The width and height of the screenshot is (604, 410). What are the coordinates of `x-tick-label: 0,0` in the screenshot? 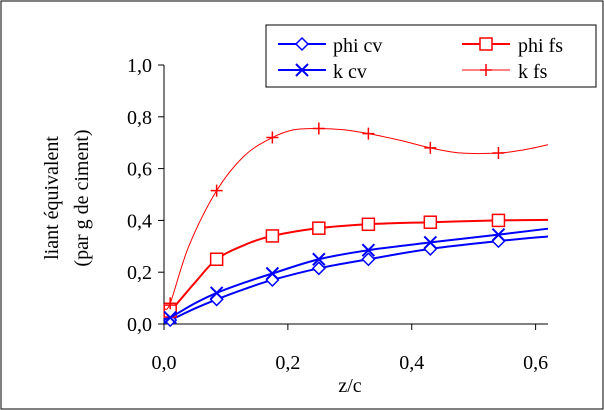 It's located at (164, 363).